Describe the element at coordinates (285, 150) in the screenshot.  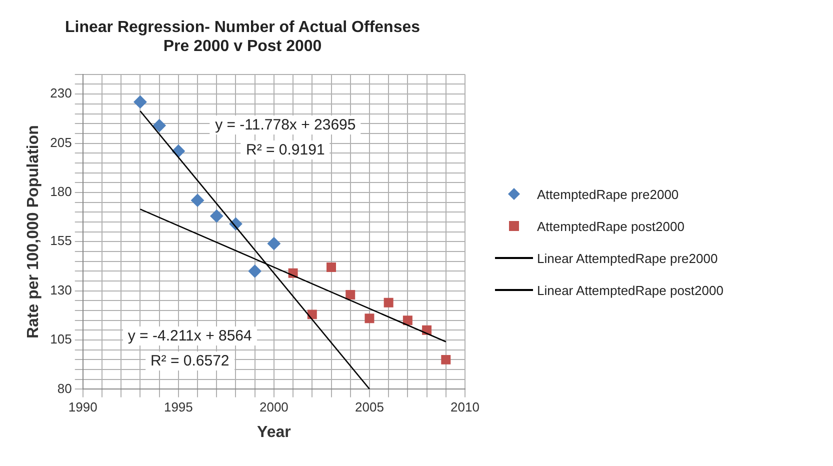
I see `annotation: R² = 0.9191` at that location.